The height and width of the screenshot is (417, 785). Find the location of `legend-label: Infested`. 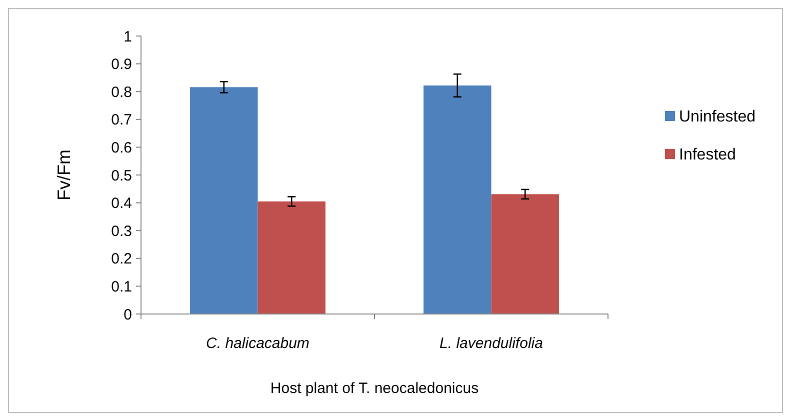

legend-label: Infested is located at coordinates (707, 155).